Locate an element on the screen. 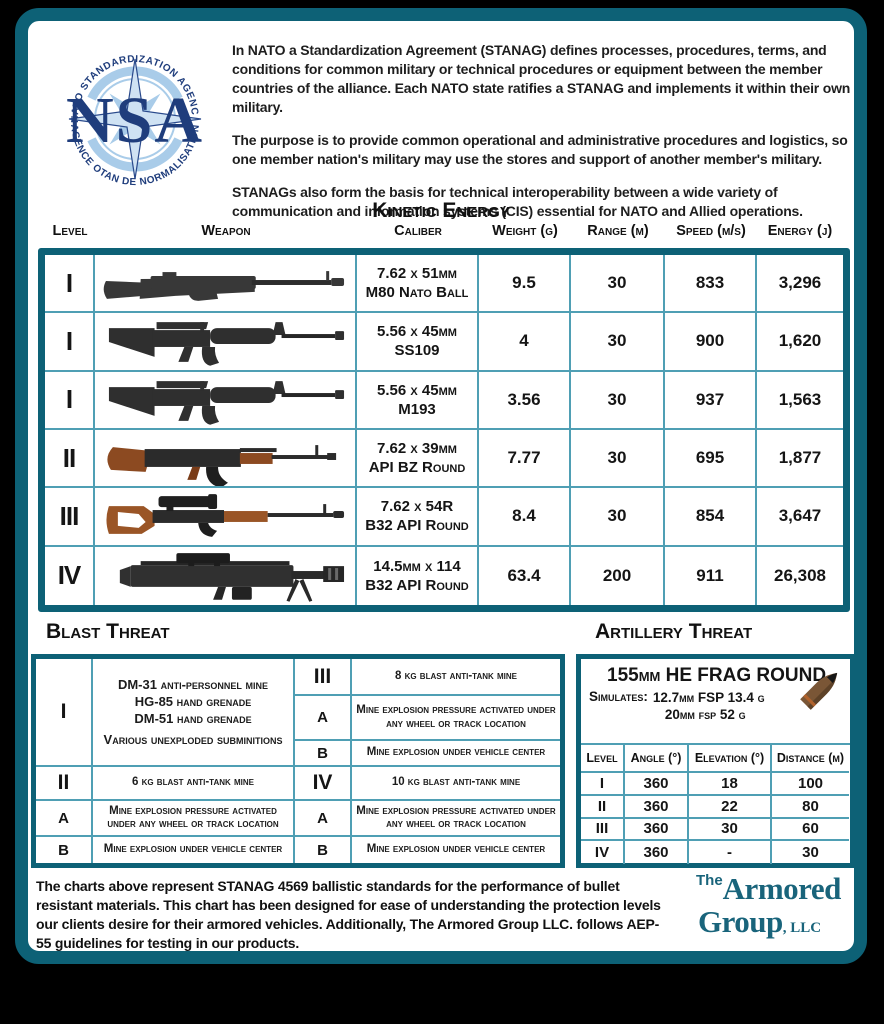  energy-cell: 1,620 is located at coordinates (800, 342).